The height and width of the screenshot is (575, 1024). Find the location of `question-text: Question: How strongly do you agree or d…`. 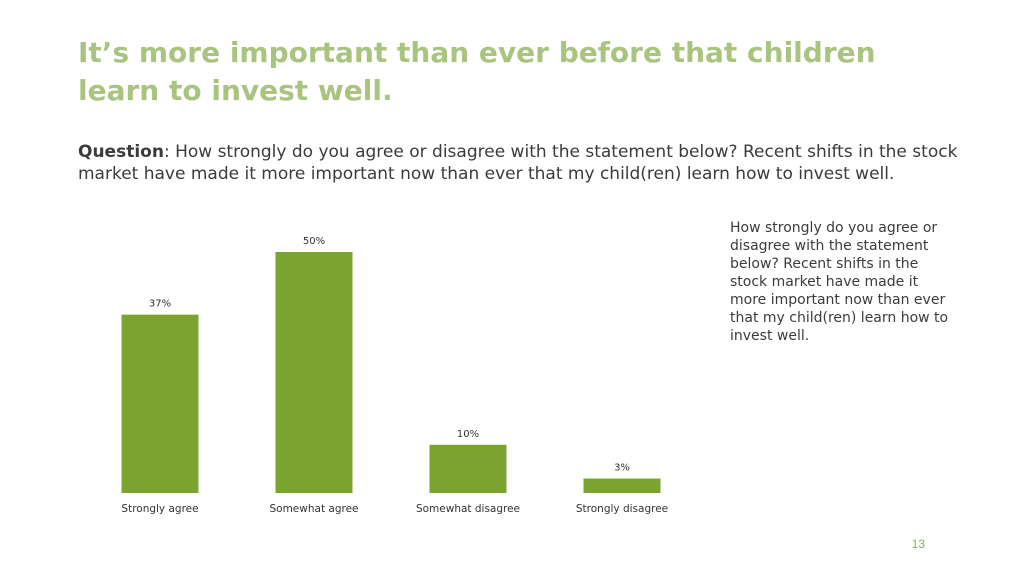

question-text: Question: How strongly do you agree or d… is located at coordinates (528, 163).